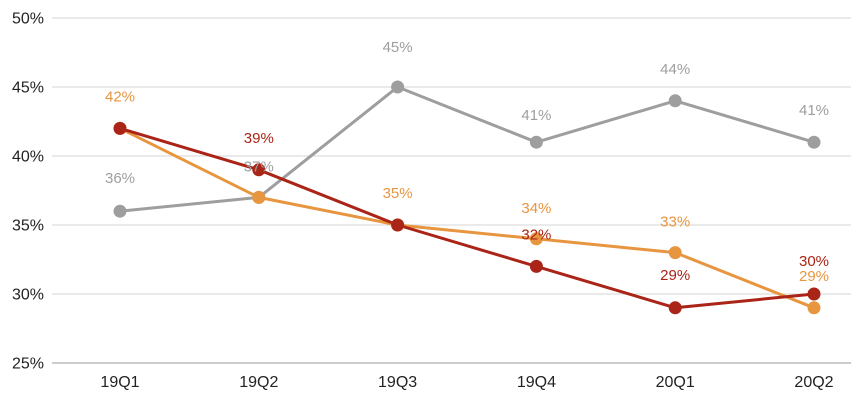 The height and width of the screenshot is (403, 851). I want to click on x-tick-label: 20Q2, so click(813, 382).